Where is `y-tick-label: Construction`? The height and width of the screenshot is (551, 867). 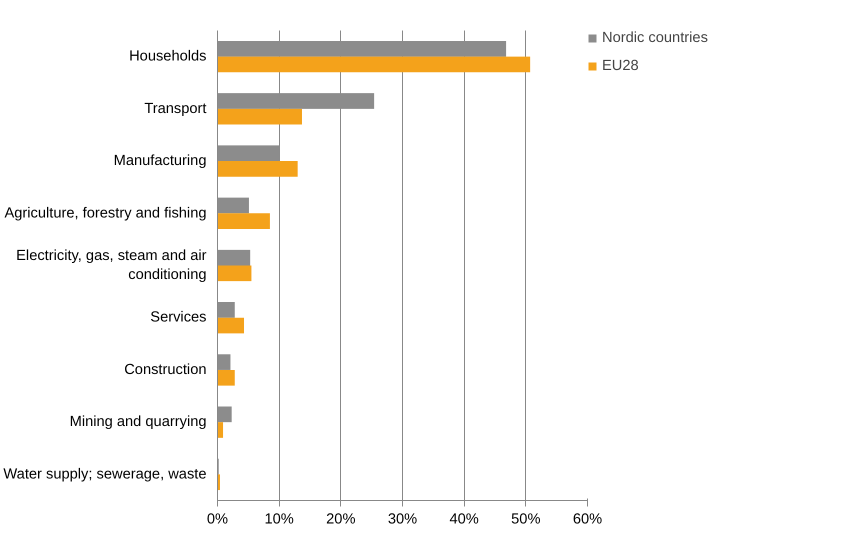 y-tick-label: Construction is located at coordinates (165, 370).